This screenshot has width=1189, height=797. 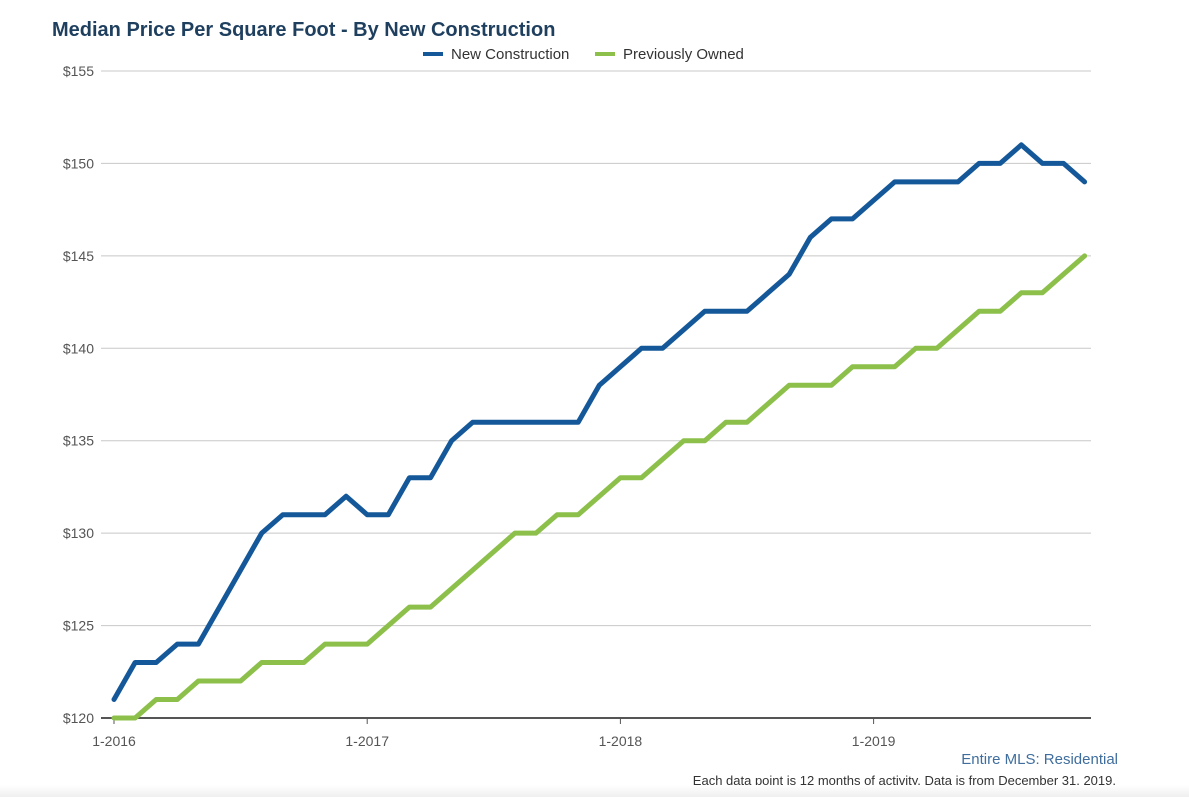 I want to click on legend-item-new-construction: New Construction, so click(x=496, y=54).